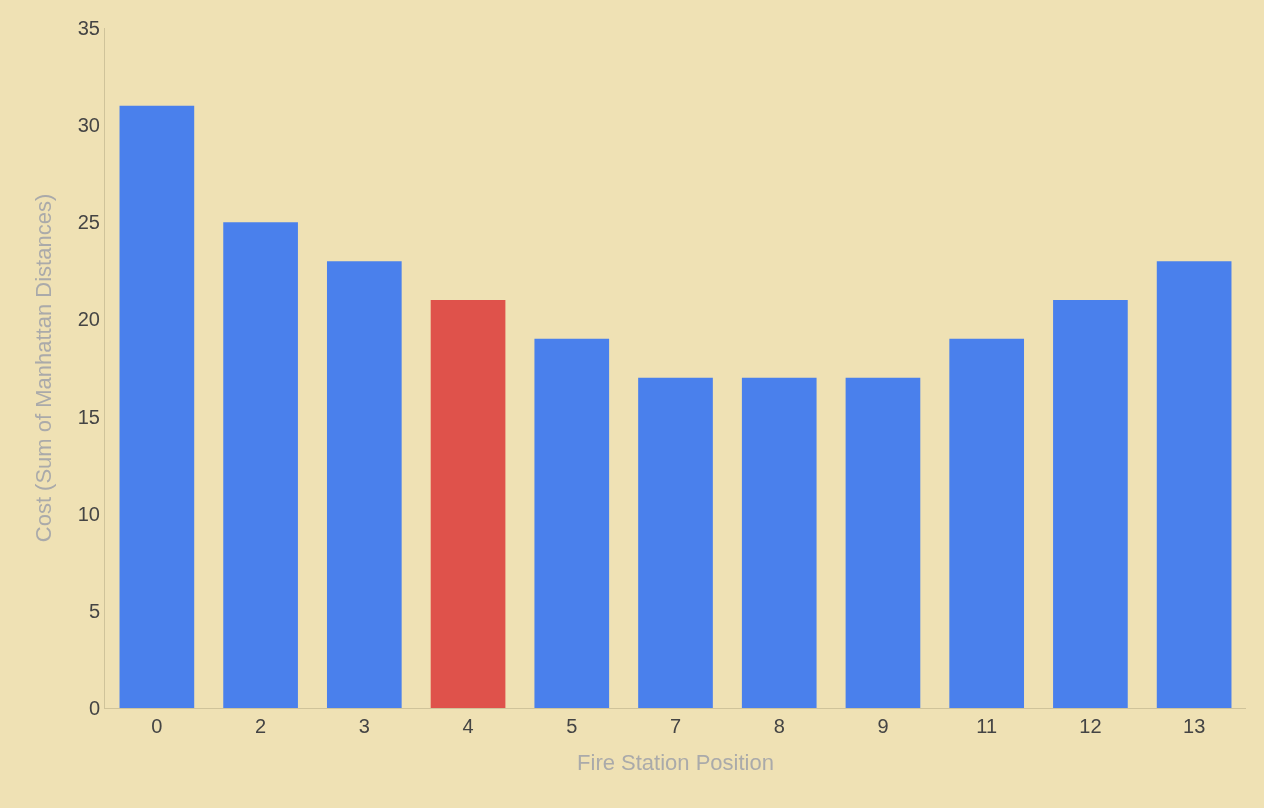 This screenshot has width=1264, height=808. I want to click on y-tick-label: 0, so click(94, 708).